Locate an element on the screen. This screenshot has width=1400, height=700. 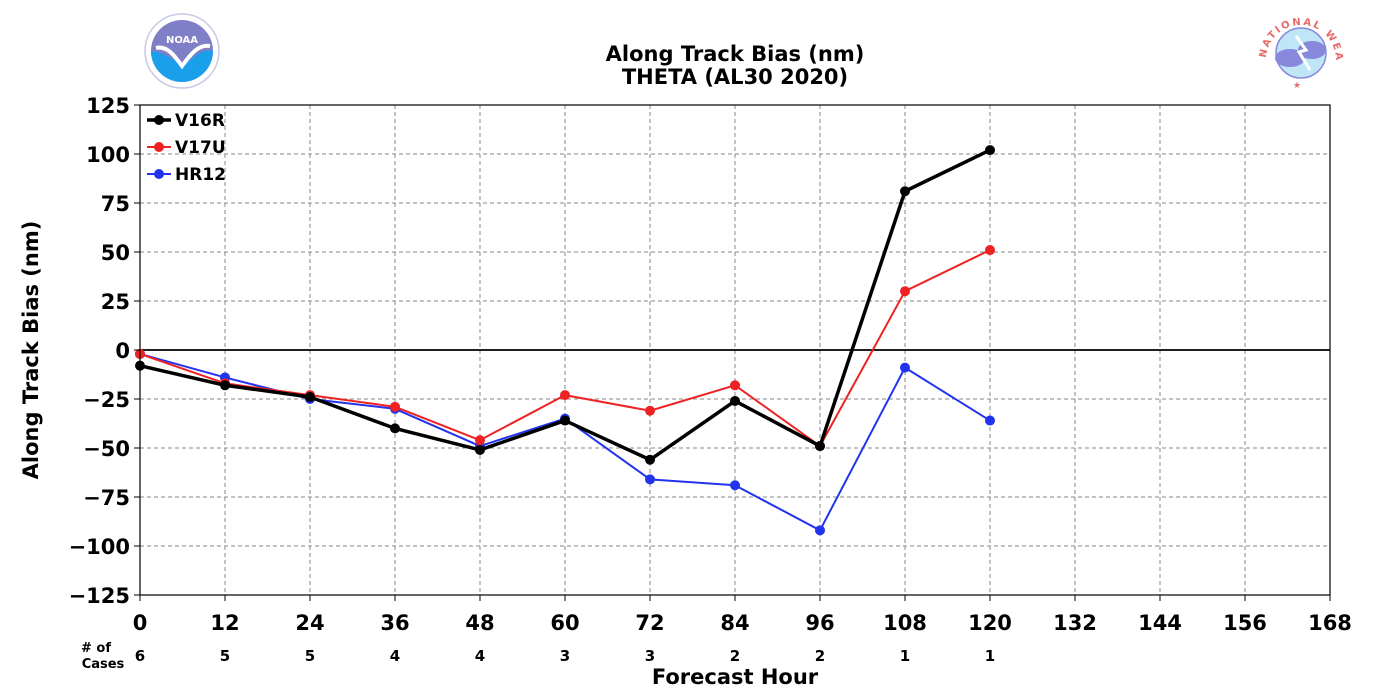
y-tick-label: 125 is located at coordinates (108, 106).